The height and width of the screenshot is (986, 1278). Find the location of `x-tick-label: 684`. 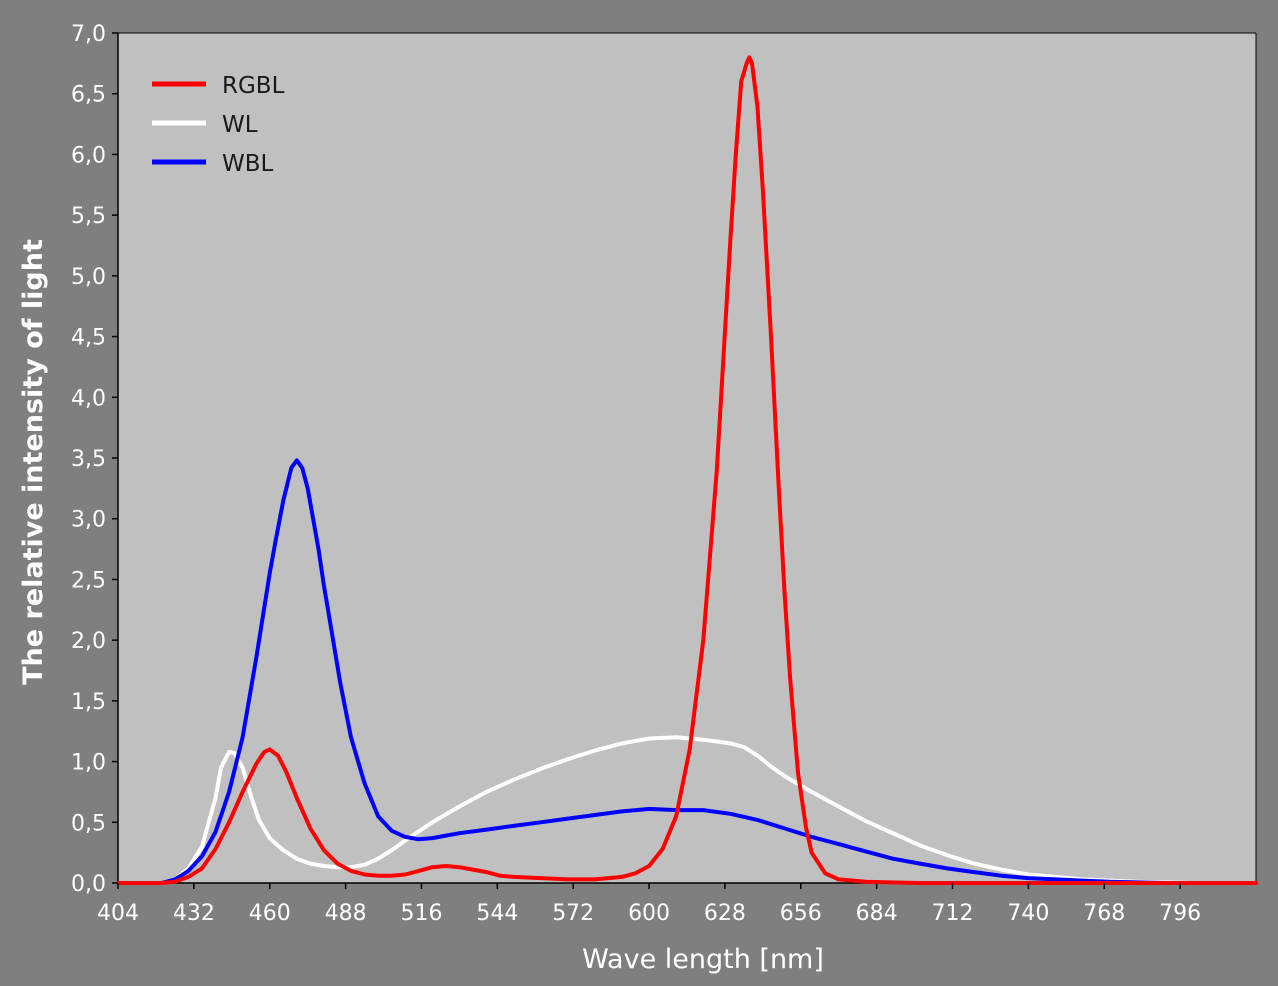

x-tick-label: 684 is located at coordinates (877, 913).